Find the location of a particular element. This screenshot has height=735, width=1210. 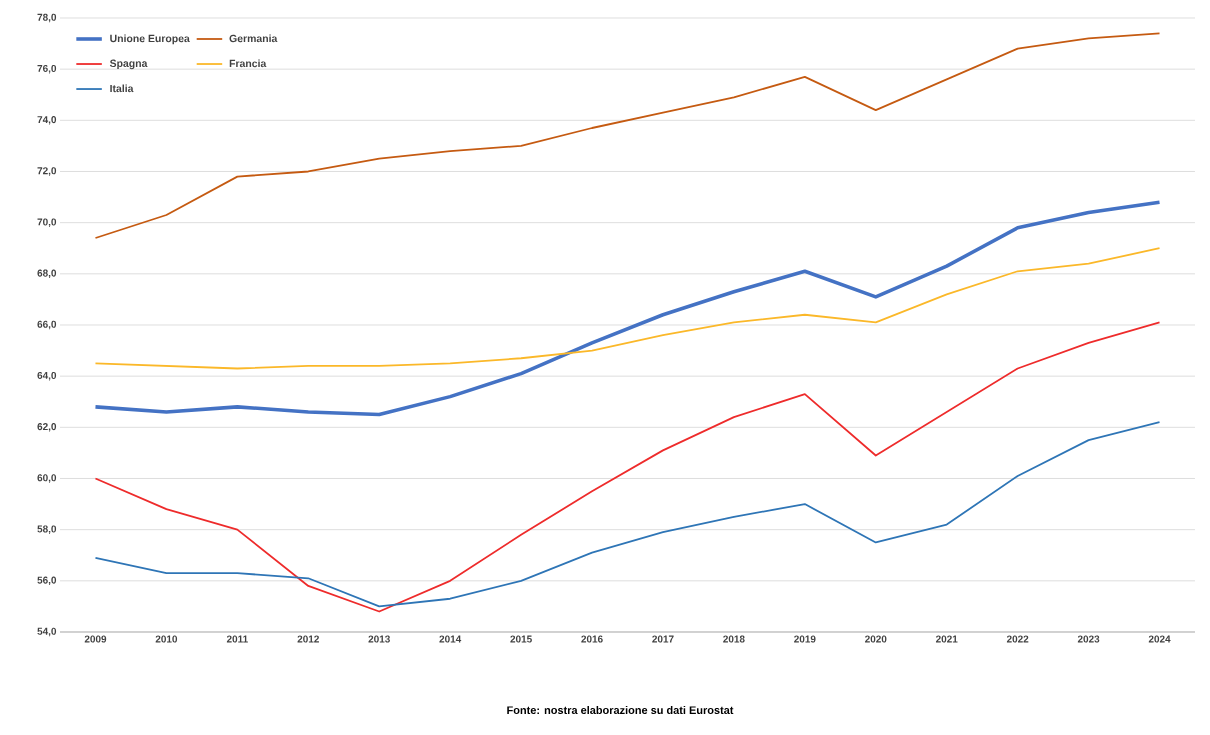

x-tick-label: 2024 is located at coordinates (1159, 639).